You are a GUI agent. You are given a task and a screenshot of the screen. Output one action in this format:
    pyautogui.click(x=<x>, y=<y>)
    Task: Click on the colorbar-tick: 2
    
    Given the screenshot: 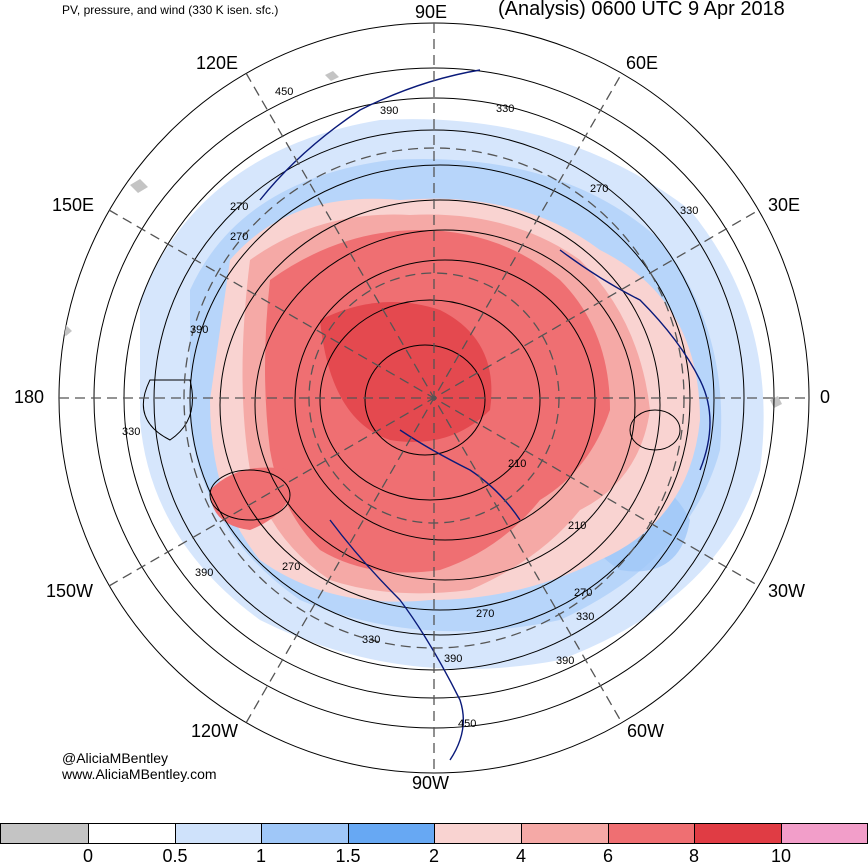 What is the action you would take?
    pyautogui.click(x=434, y=856)
    